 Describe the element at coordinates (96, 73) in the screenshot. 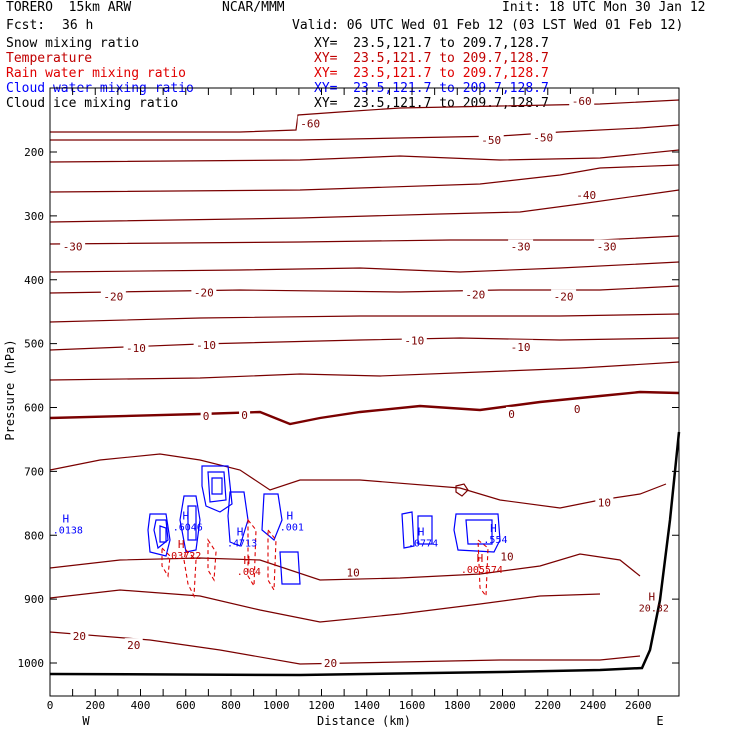

I see `field-name-rain: Rain water mixing ratio` at that location.